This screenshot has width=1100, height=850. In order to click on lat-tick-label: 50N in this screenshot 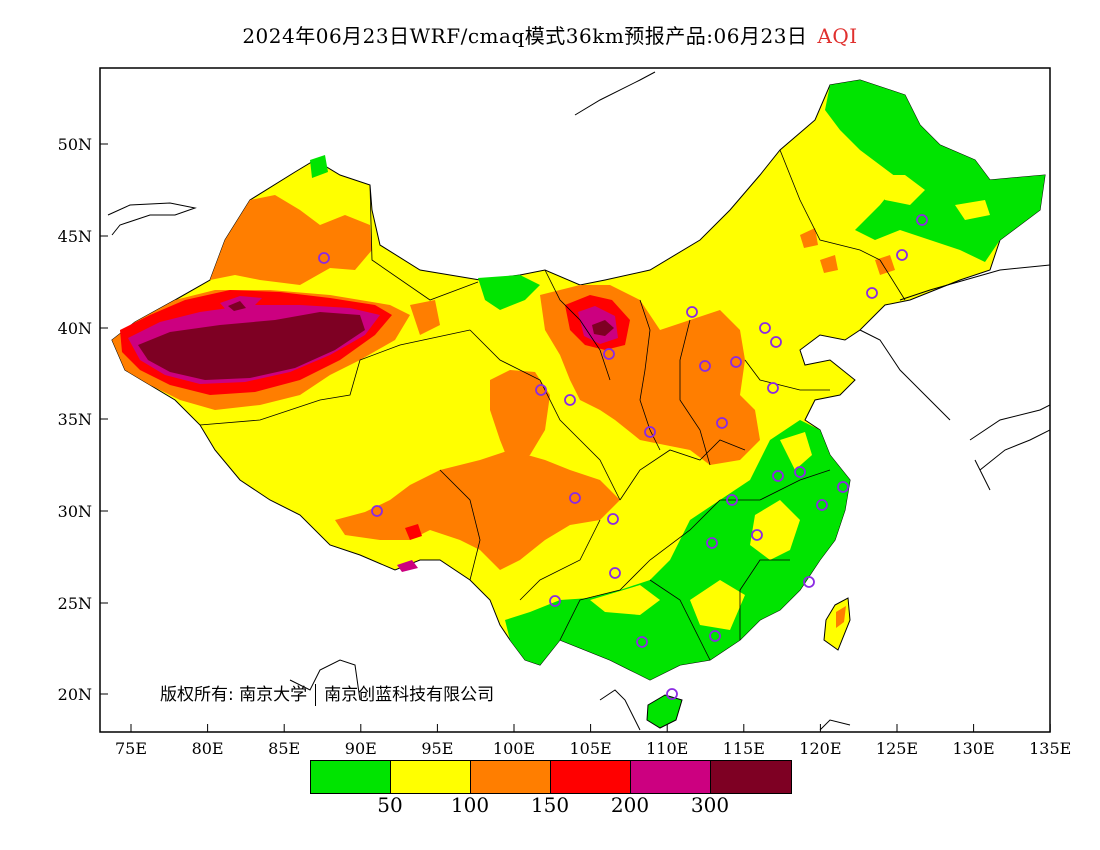, I will do `click(75, 144)`.